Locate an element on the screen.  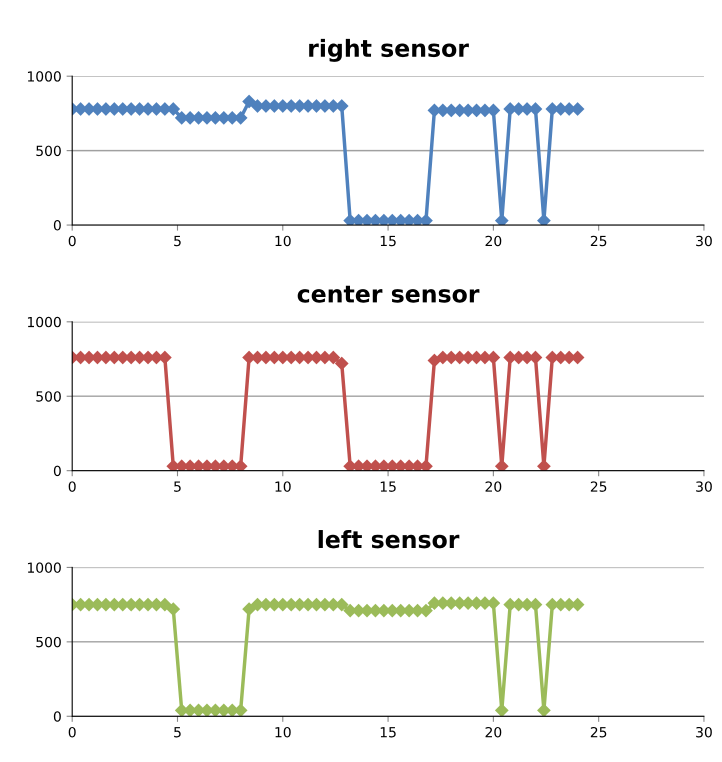
chart-title: right sensor is located at coordinates (389, 50).